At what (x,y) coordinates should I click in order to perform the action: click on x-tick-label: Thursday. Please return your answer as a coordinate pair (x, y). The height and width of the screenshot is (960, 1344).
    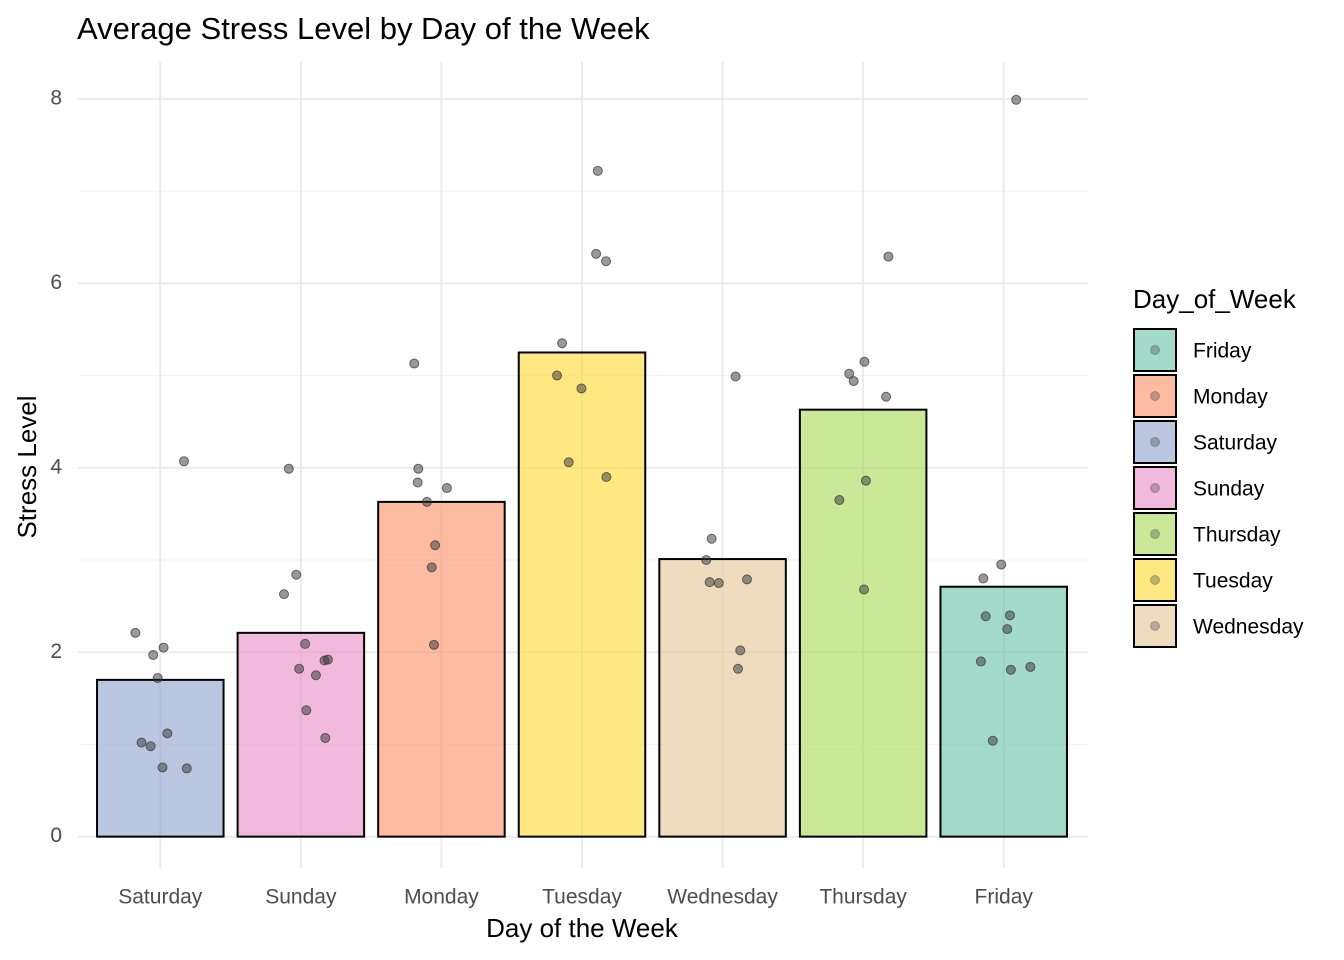
    Looking at the image, I should click on (863, 897).